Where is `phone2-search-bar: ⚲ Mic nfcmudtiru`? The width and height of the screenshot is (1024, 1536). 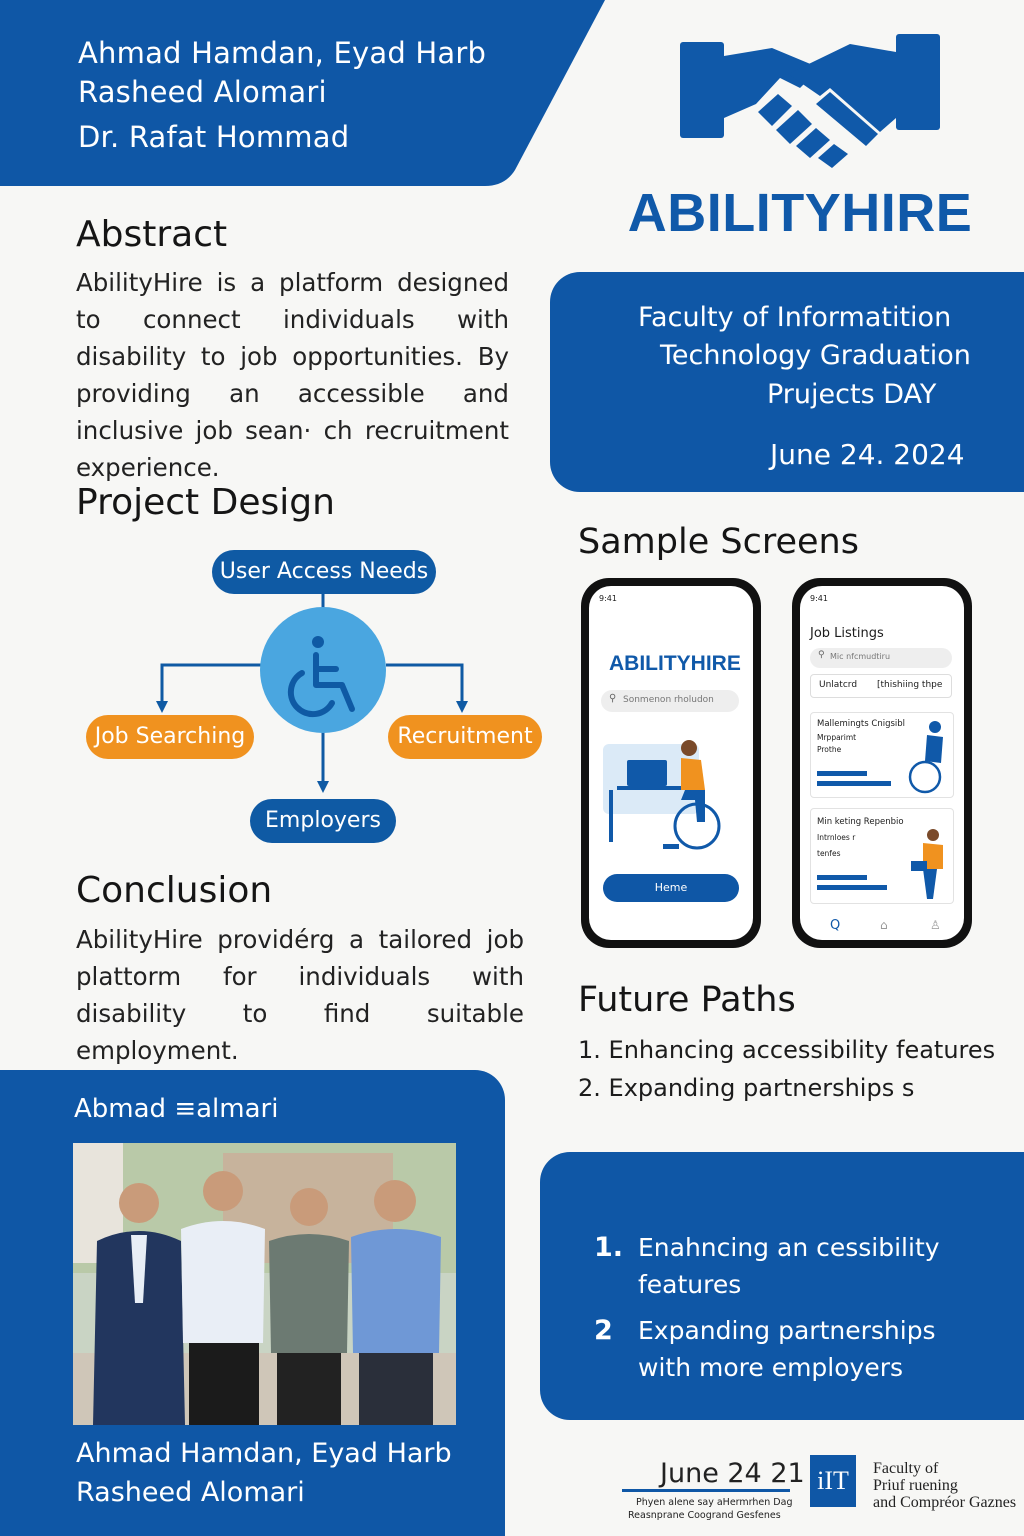 phone2-search-bar: ⚲ Mic nfcmudtiru is located at coordinates (881, 658).